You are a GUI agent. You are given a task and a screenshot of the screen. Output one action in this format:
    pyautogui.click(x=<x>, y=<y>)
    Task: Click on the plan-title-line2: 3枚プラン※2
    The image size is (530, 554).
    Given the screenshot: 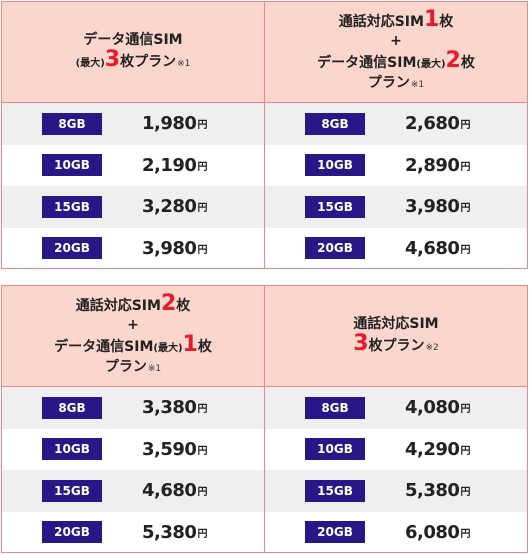 What is the action you would take?
    pyautogui.click(x=396, y=344)
    